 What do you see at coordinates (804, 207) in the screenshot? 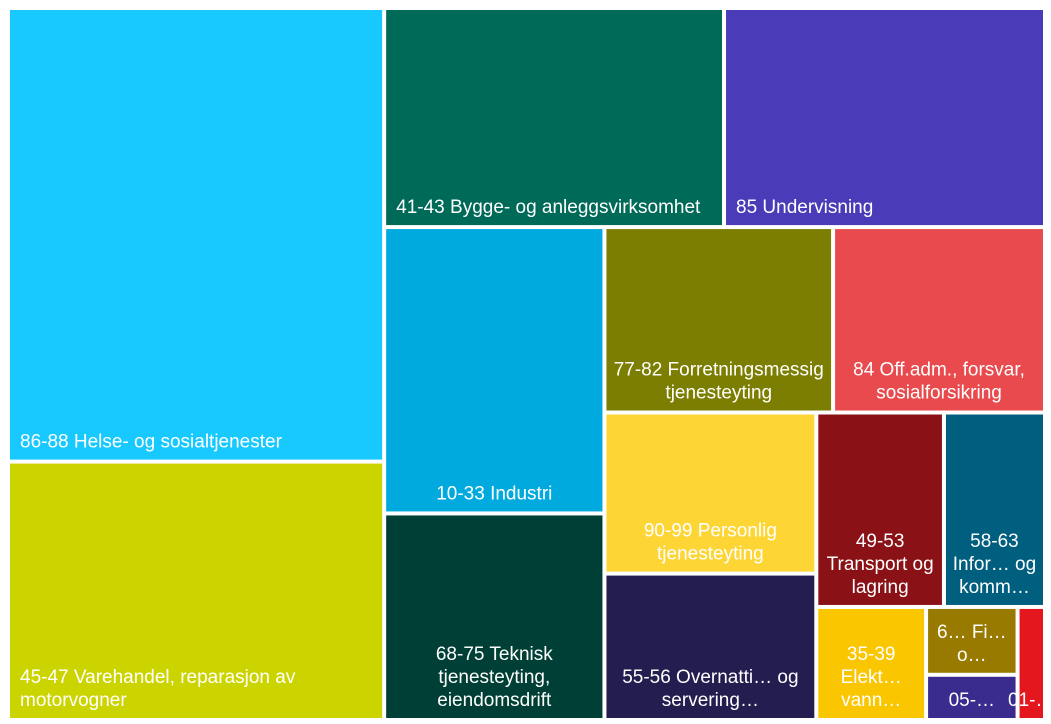
I see `tile-label: 85 Undervisning` at bounding box center [804, 207].